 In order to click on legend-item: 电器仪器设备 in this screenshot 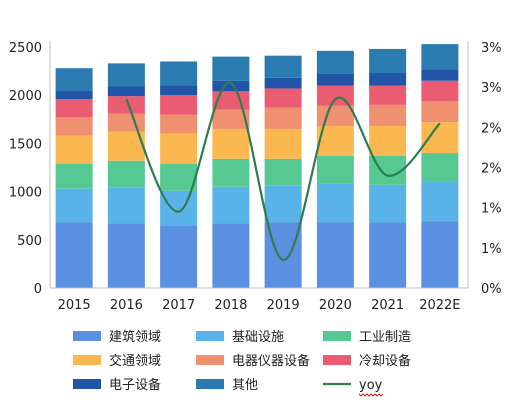, I will do `click(253, 361)`.